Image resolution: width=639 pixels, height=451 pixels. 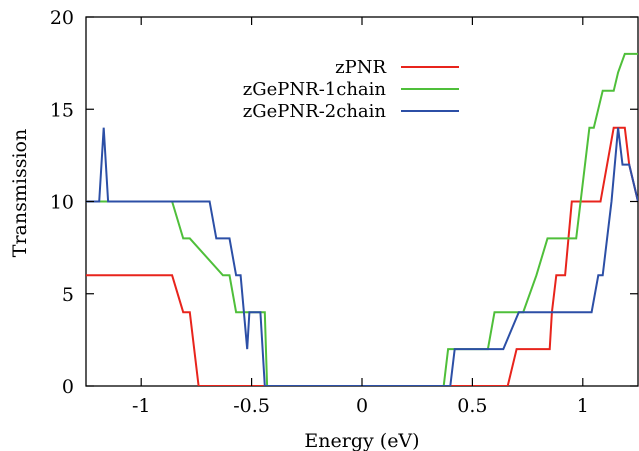 I want to click on x-tick-label: 1, so click(x=583, y=406).